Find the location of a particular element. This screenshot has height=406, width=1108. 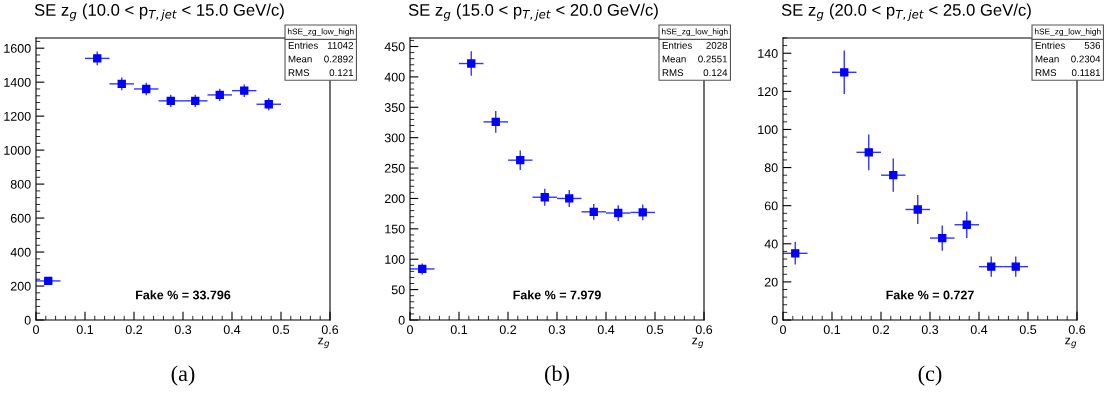

y-tick-label: 150 is located at coordinates (395, 229).